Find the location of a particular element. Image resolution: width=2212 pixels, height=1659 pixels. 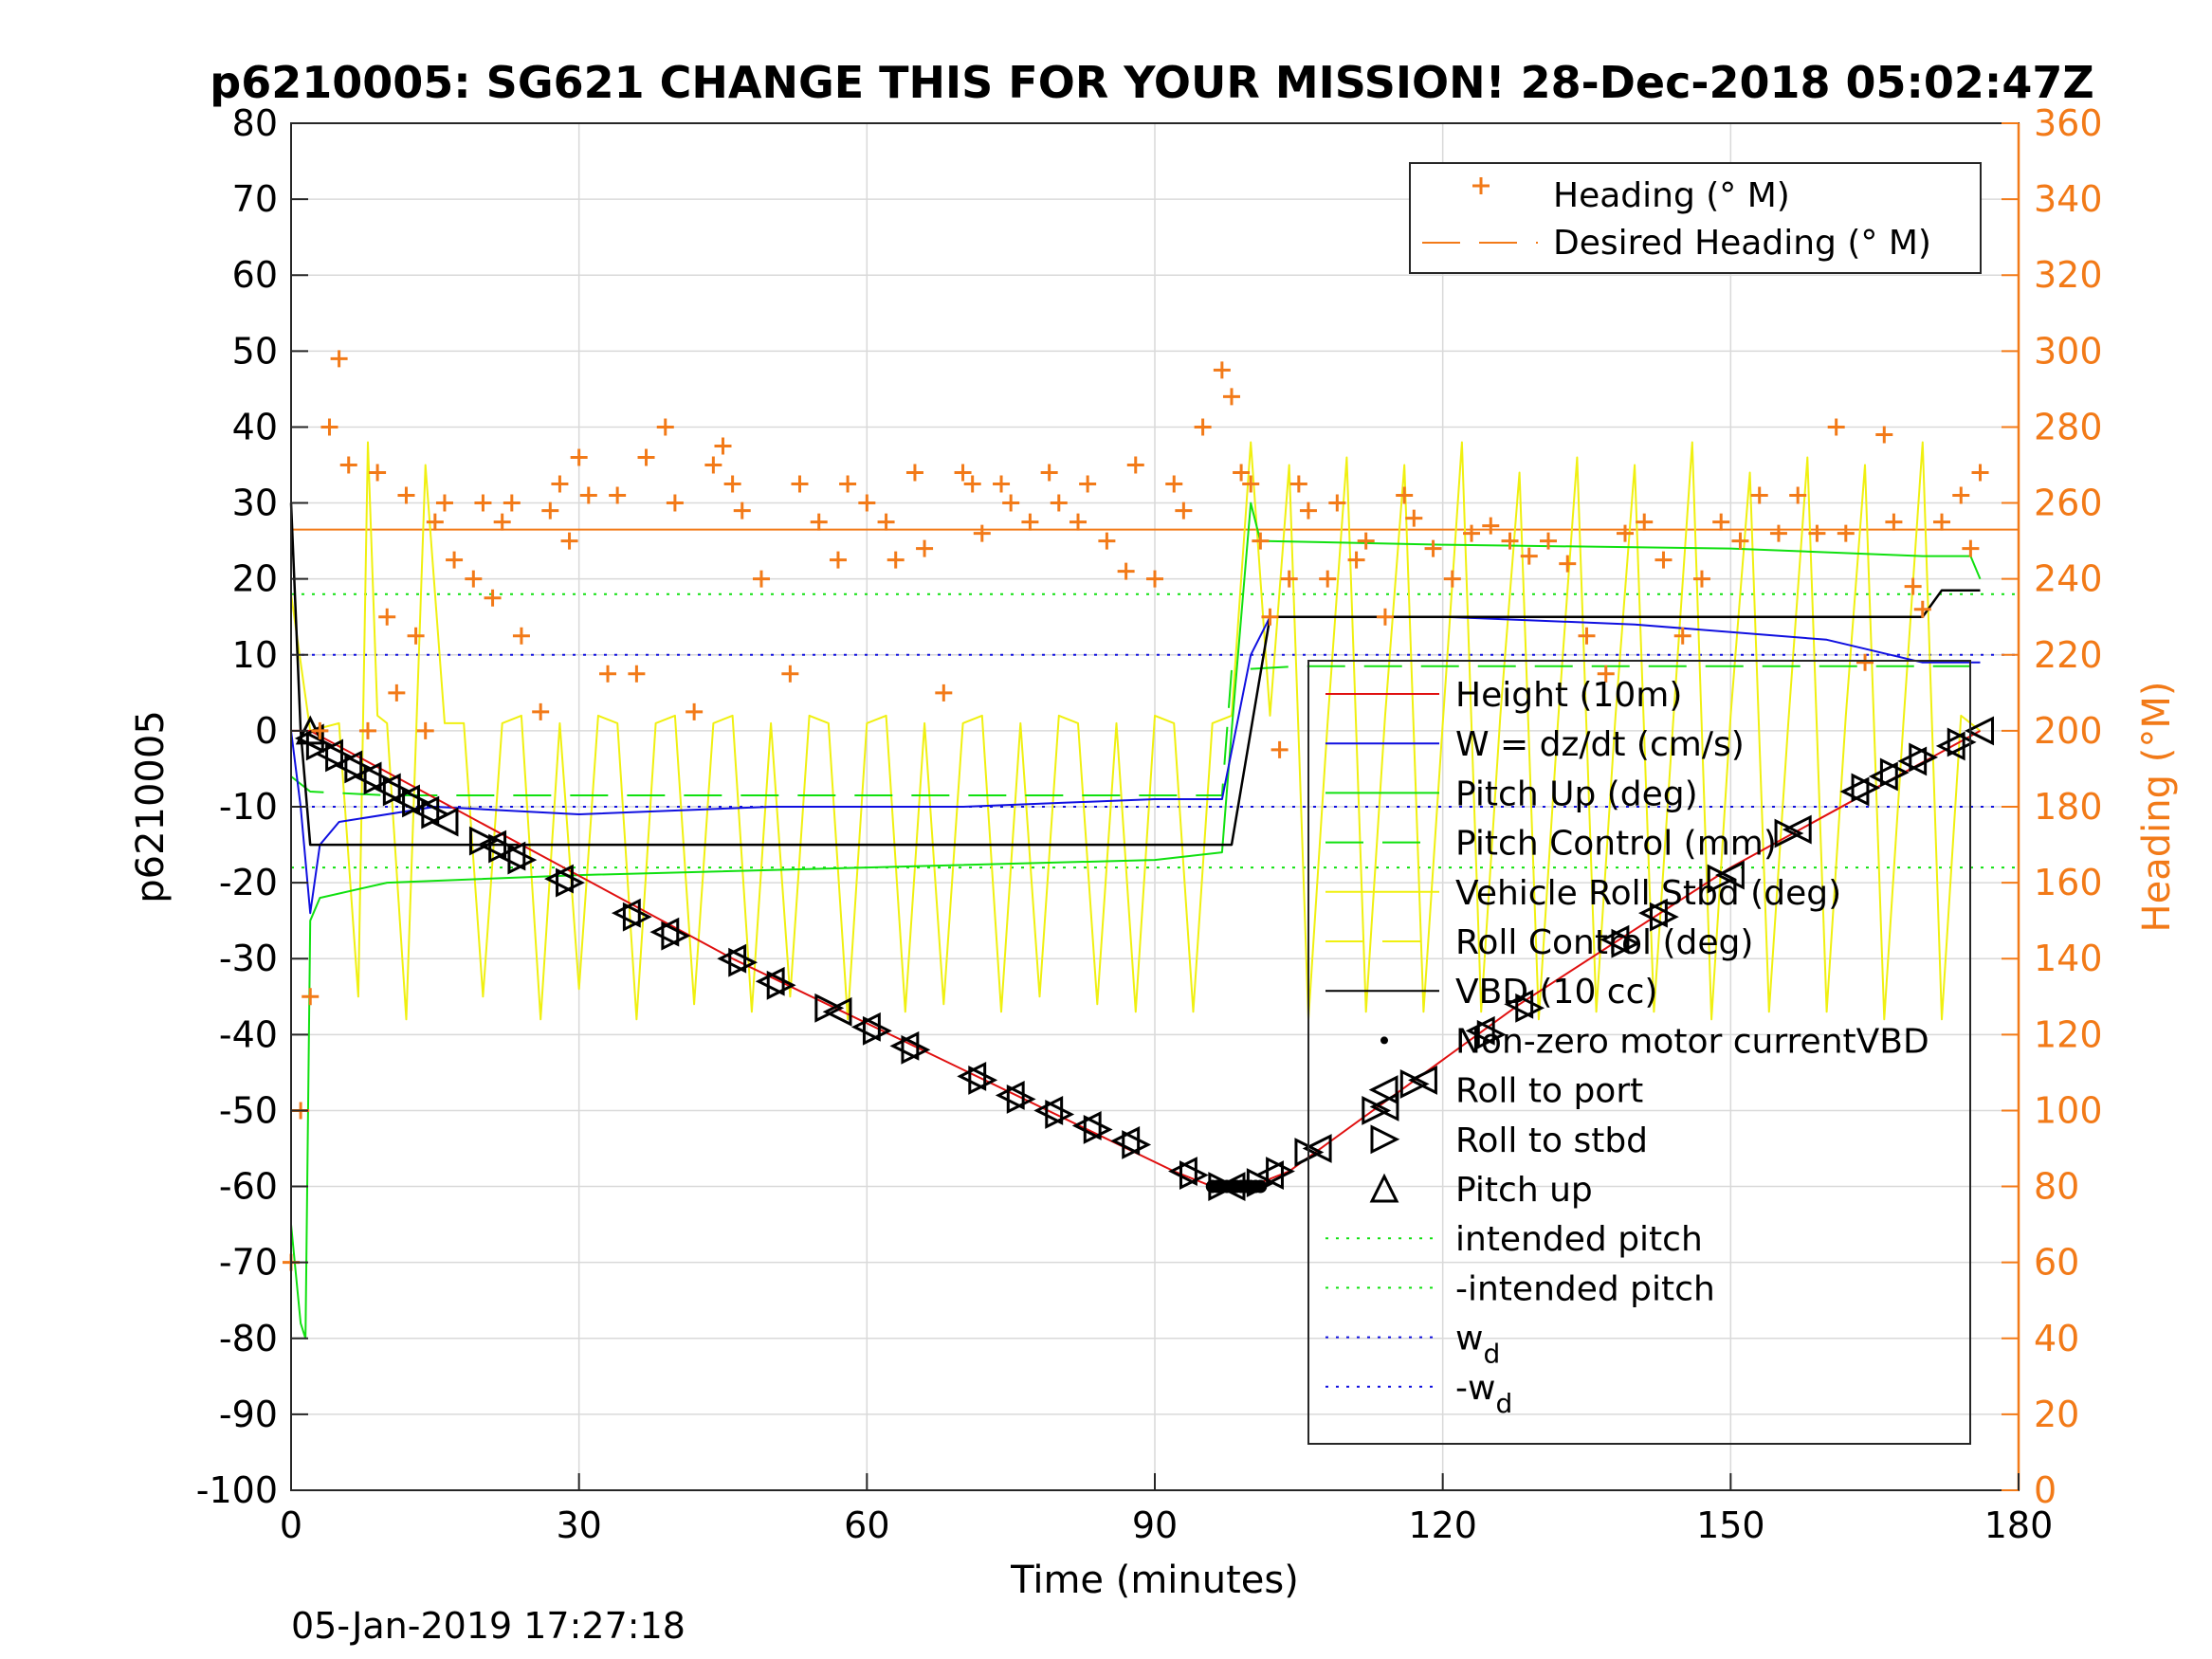

w-series-layer is located at coordinates (1135, 765).